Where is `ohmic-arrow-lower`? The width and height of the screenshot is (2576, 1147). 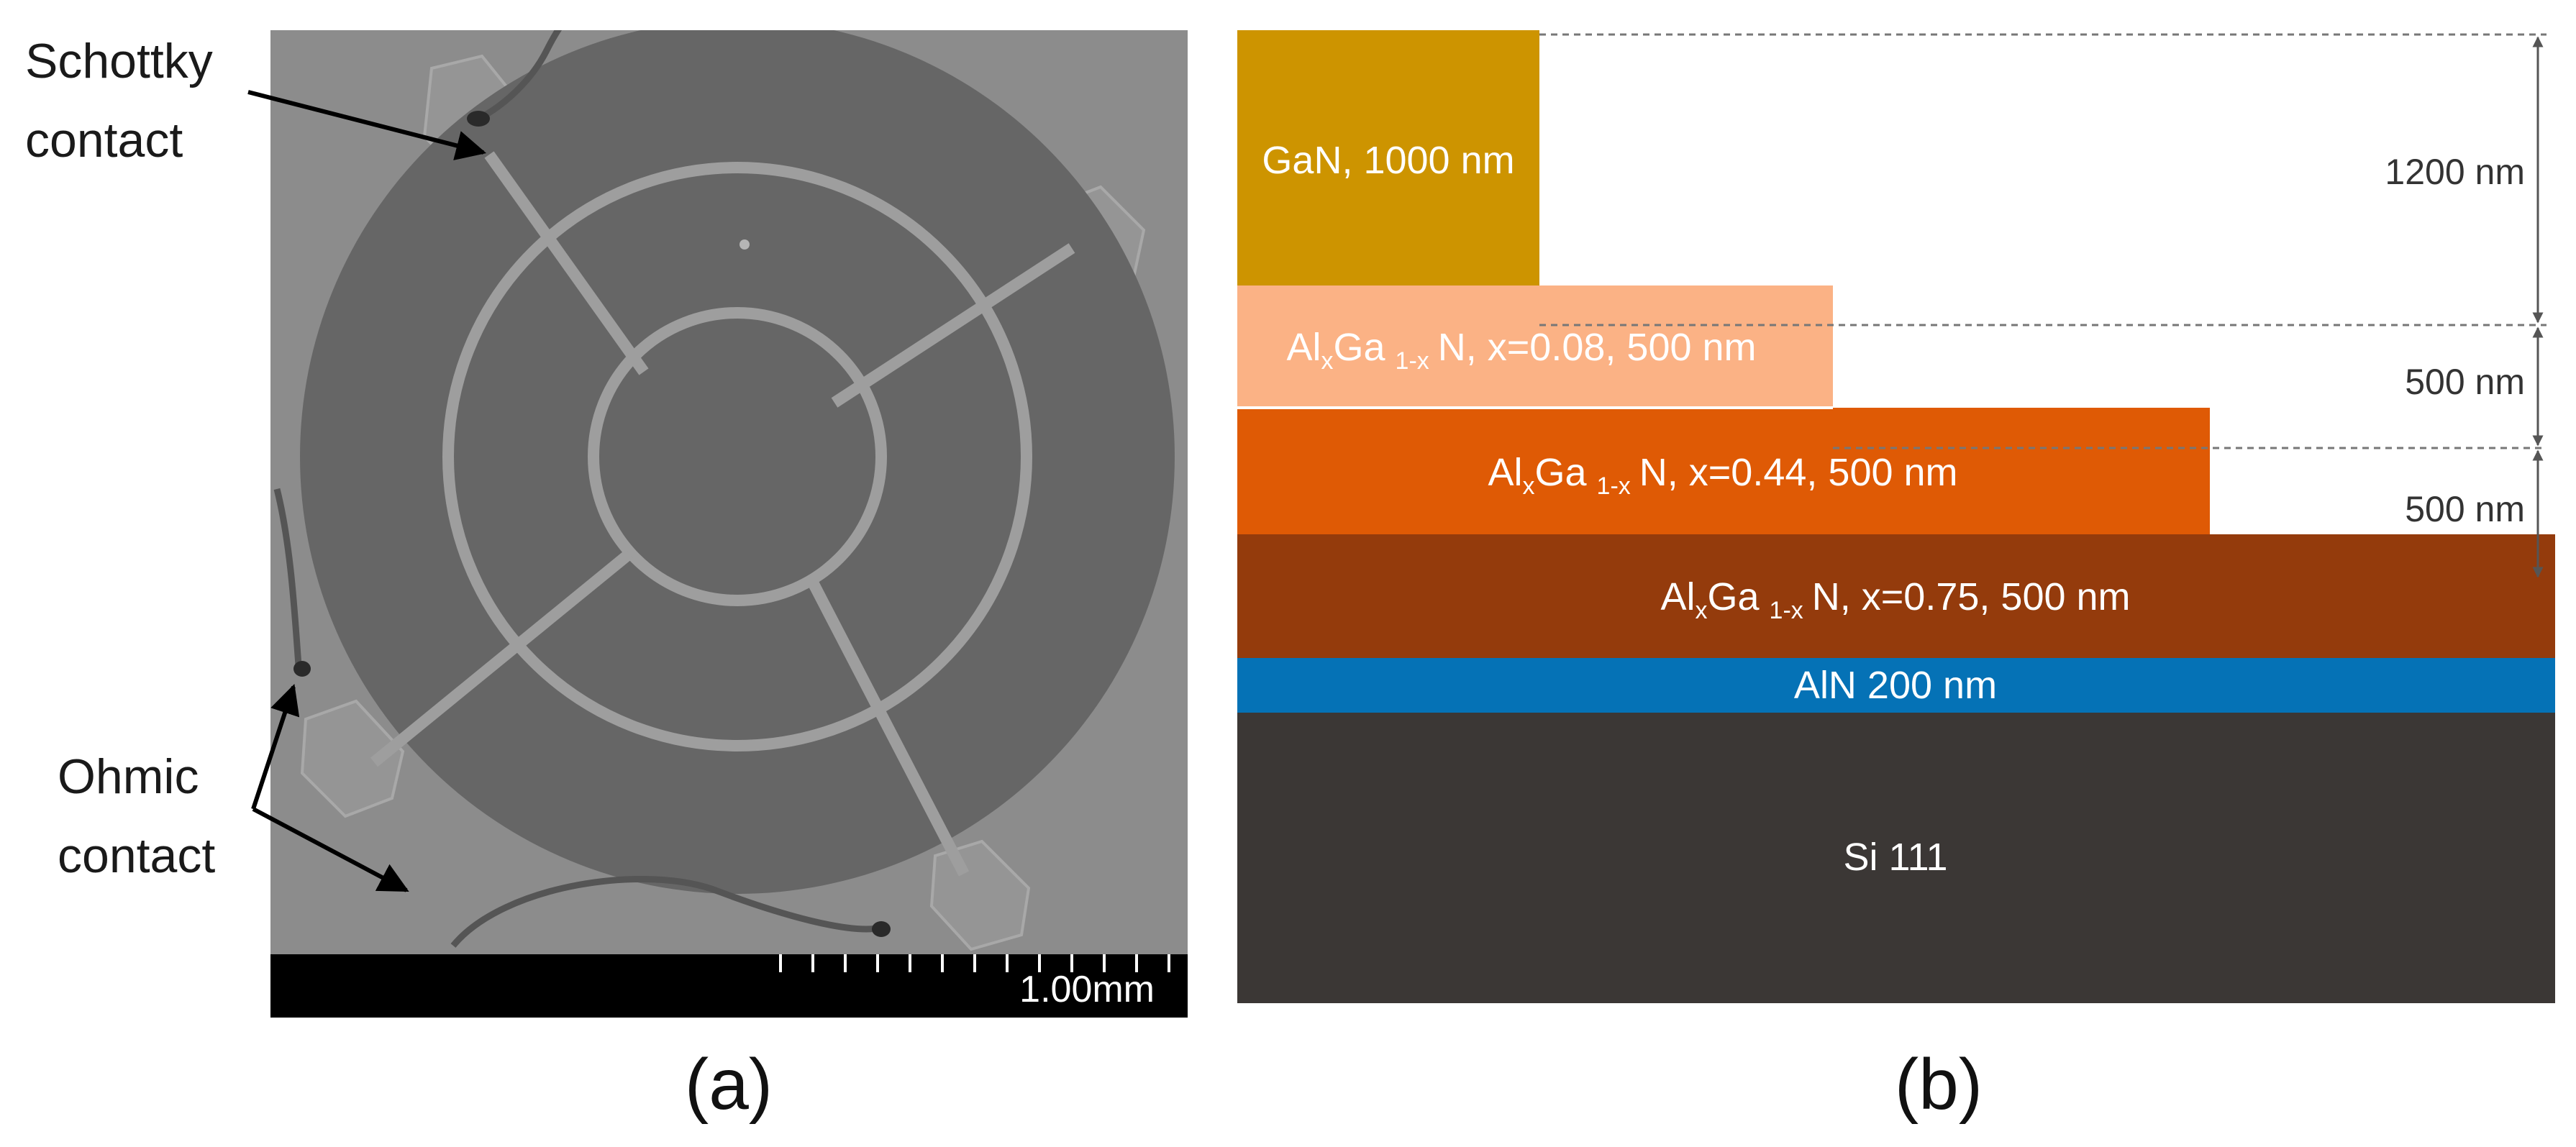 ohmic-arrow-lower is located at coordinates (330, 850).